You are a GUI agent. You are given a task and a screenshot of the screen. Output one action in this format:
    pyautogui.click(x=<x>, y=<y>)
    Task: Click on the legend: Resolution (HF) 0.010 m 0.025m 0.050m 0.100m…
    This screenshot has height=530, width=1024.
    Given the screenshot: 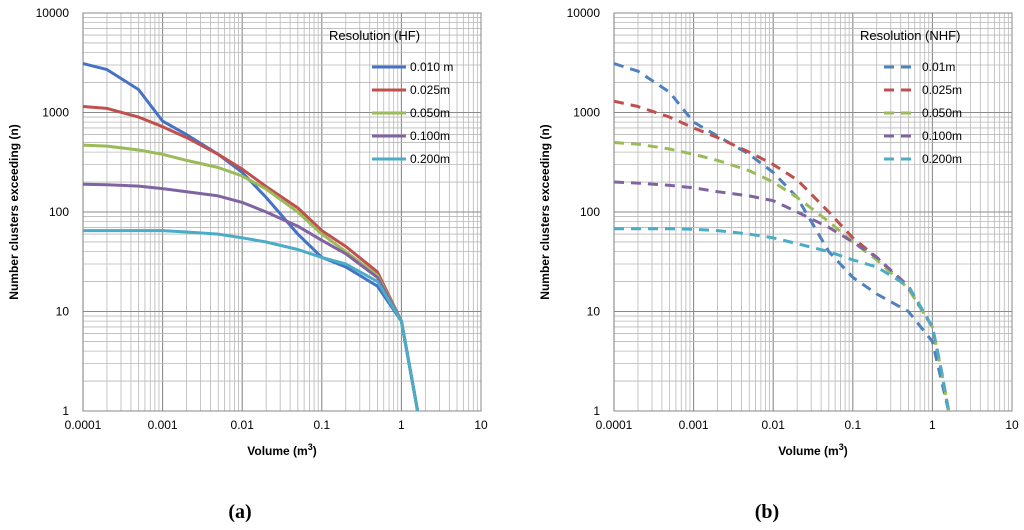 What is the action you would take?
    pyautogui.click(x=391, y=97)
    